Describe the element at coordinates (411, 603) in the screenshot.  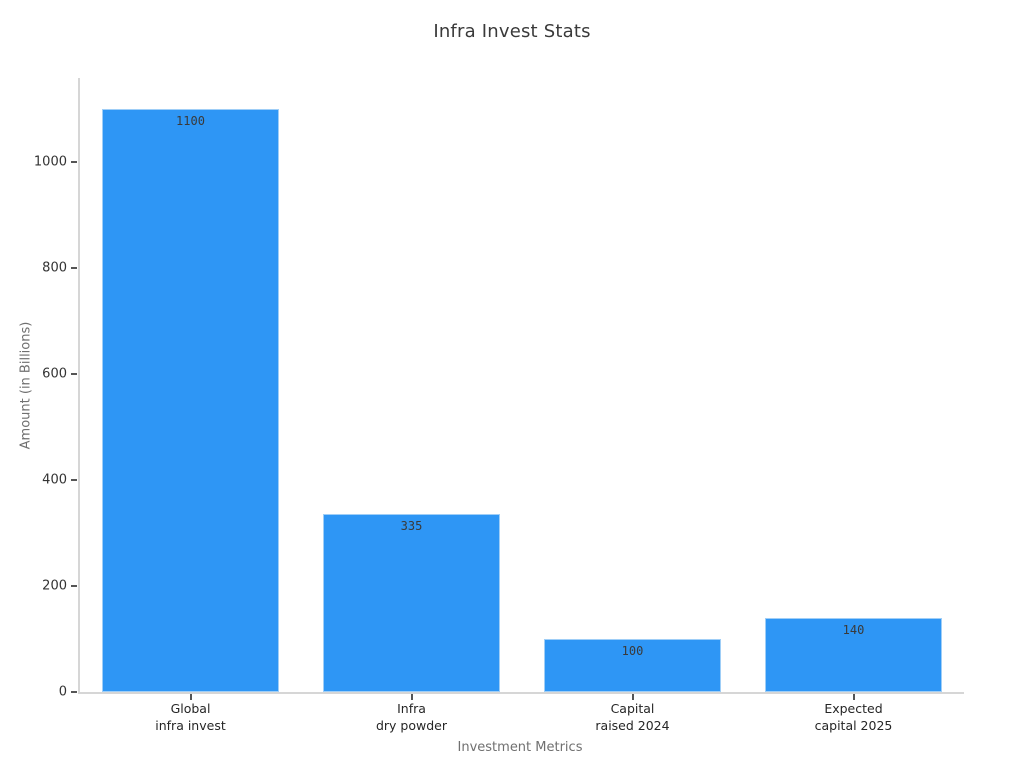
I see `bar-2: 335` at that location.